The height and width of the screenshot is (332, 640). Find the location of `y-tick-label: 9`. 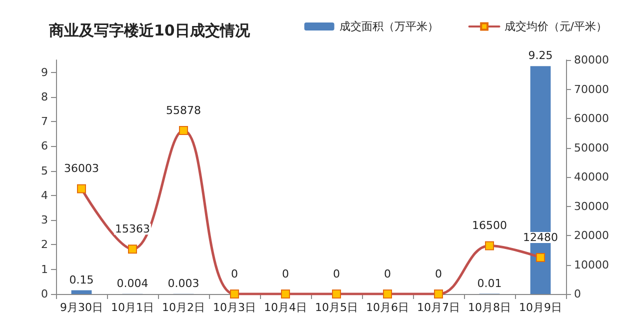

y-tick-label: 9 is located at coordinates (44, 72).